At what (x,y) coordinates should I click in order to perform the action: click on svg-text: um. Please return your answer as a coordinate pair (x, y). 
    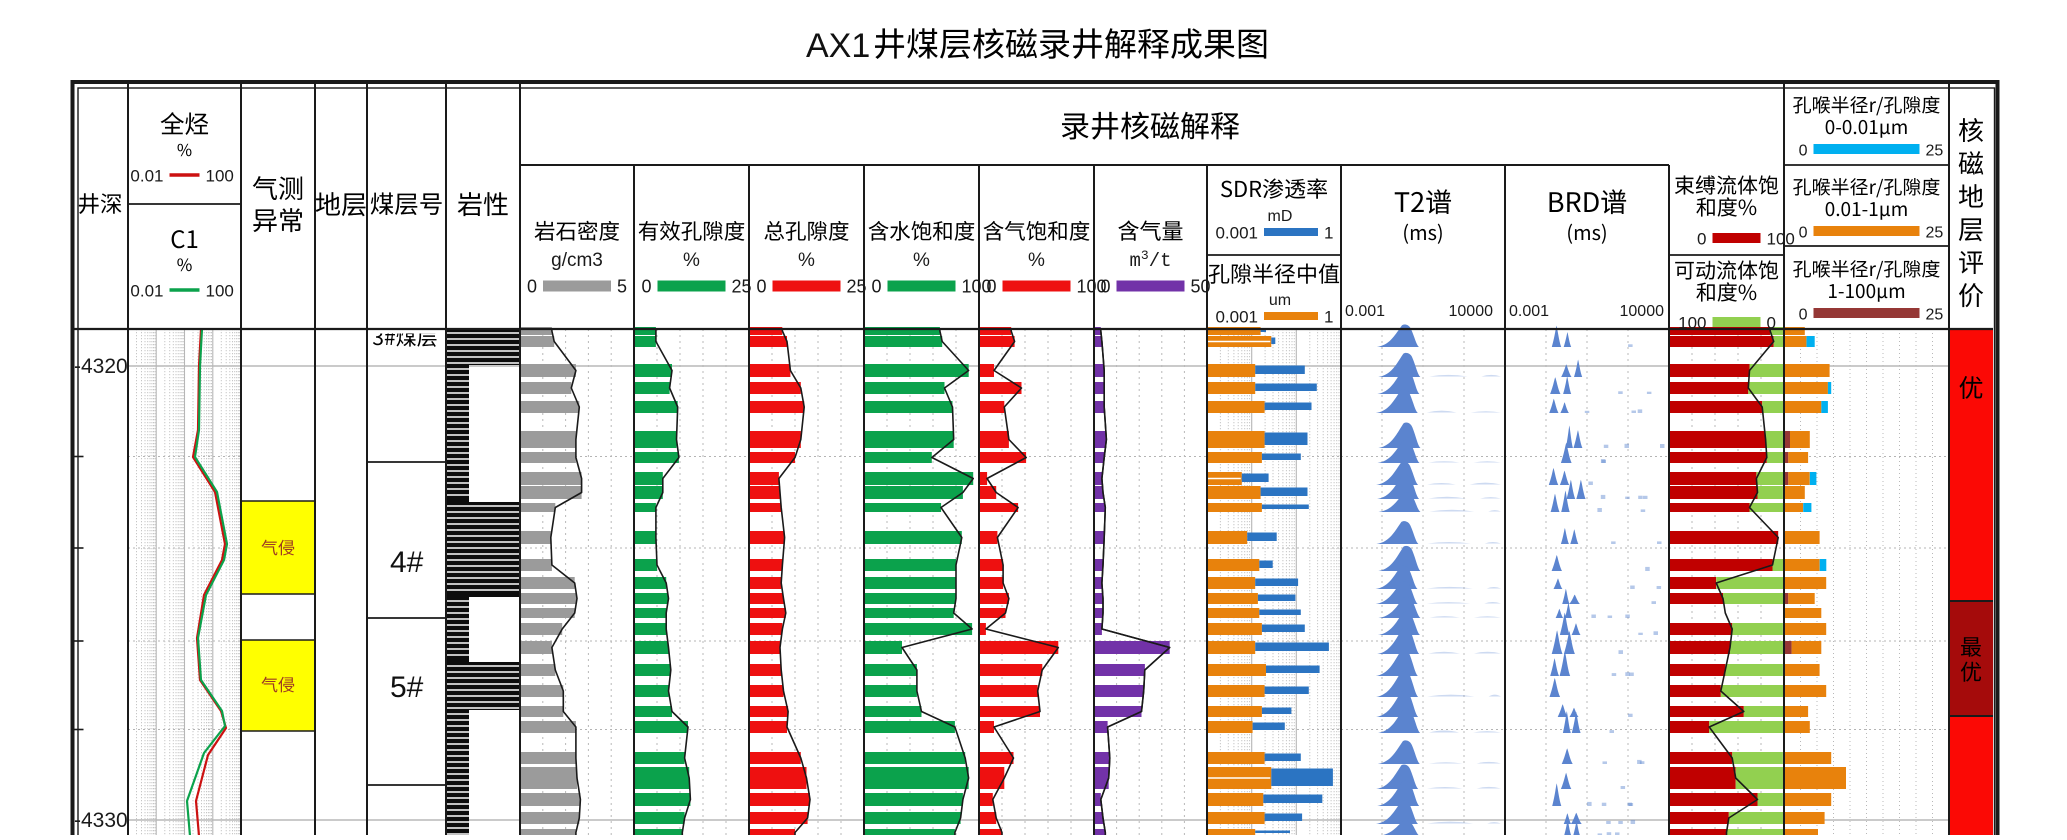
    Looking at the image, I should click on (1280, 300).